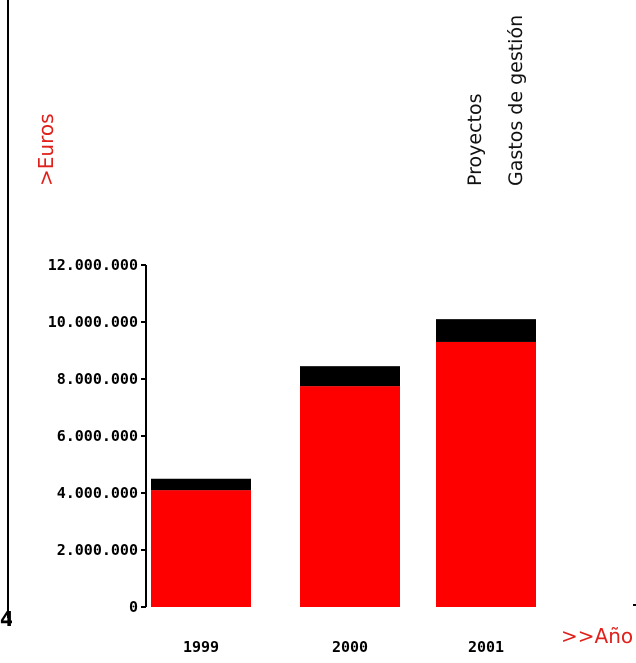 This screenshot has width=636, height=663. Describe the element at coordinates (93, 265) in the screenshot. I see `y-tick-label: 12.000.000` at that location.